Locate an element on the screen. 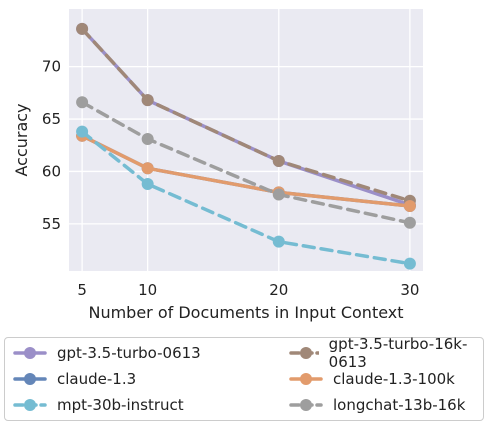 The width and height of the screenshot is (493, 426). x-tick-label: 10 is located at coordinates (147, 290).